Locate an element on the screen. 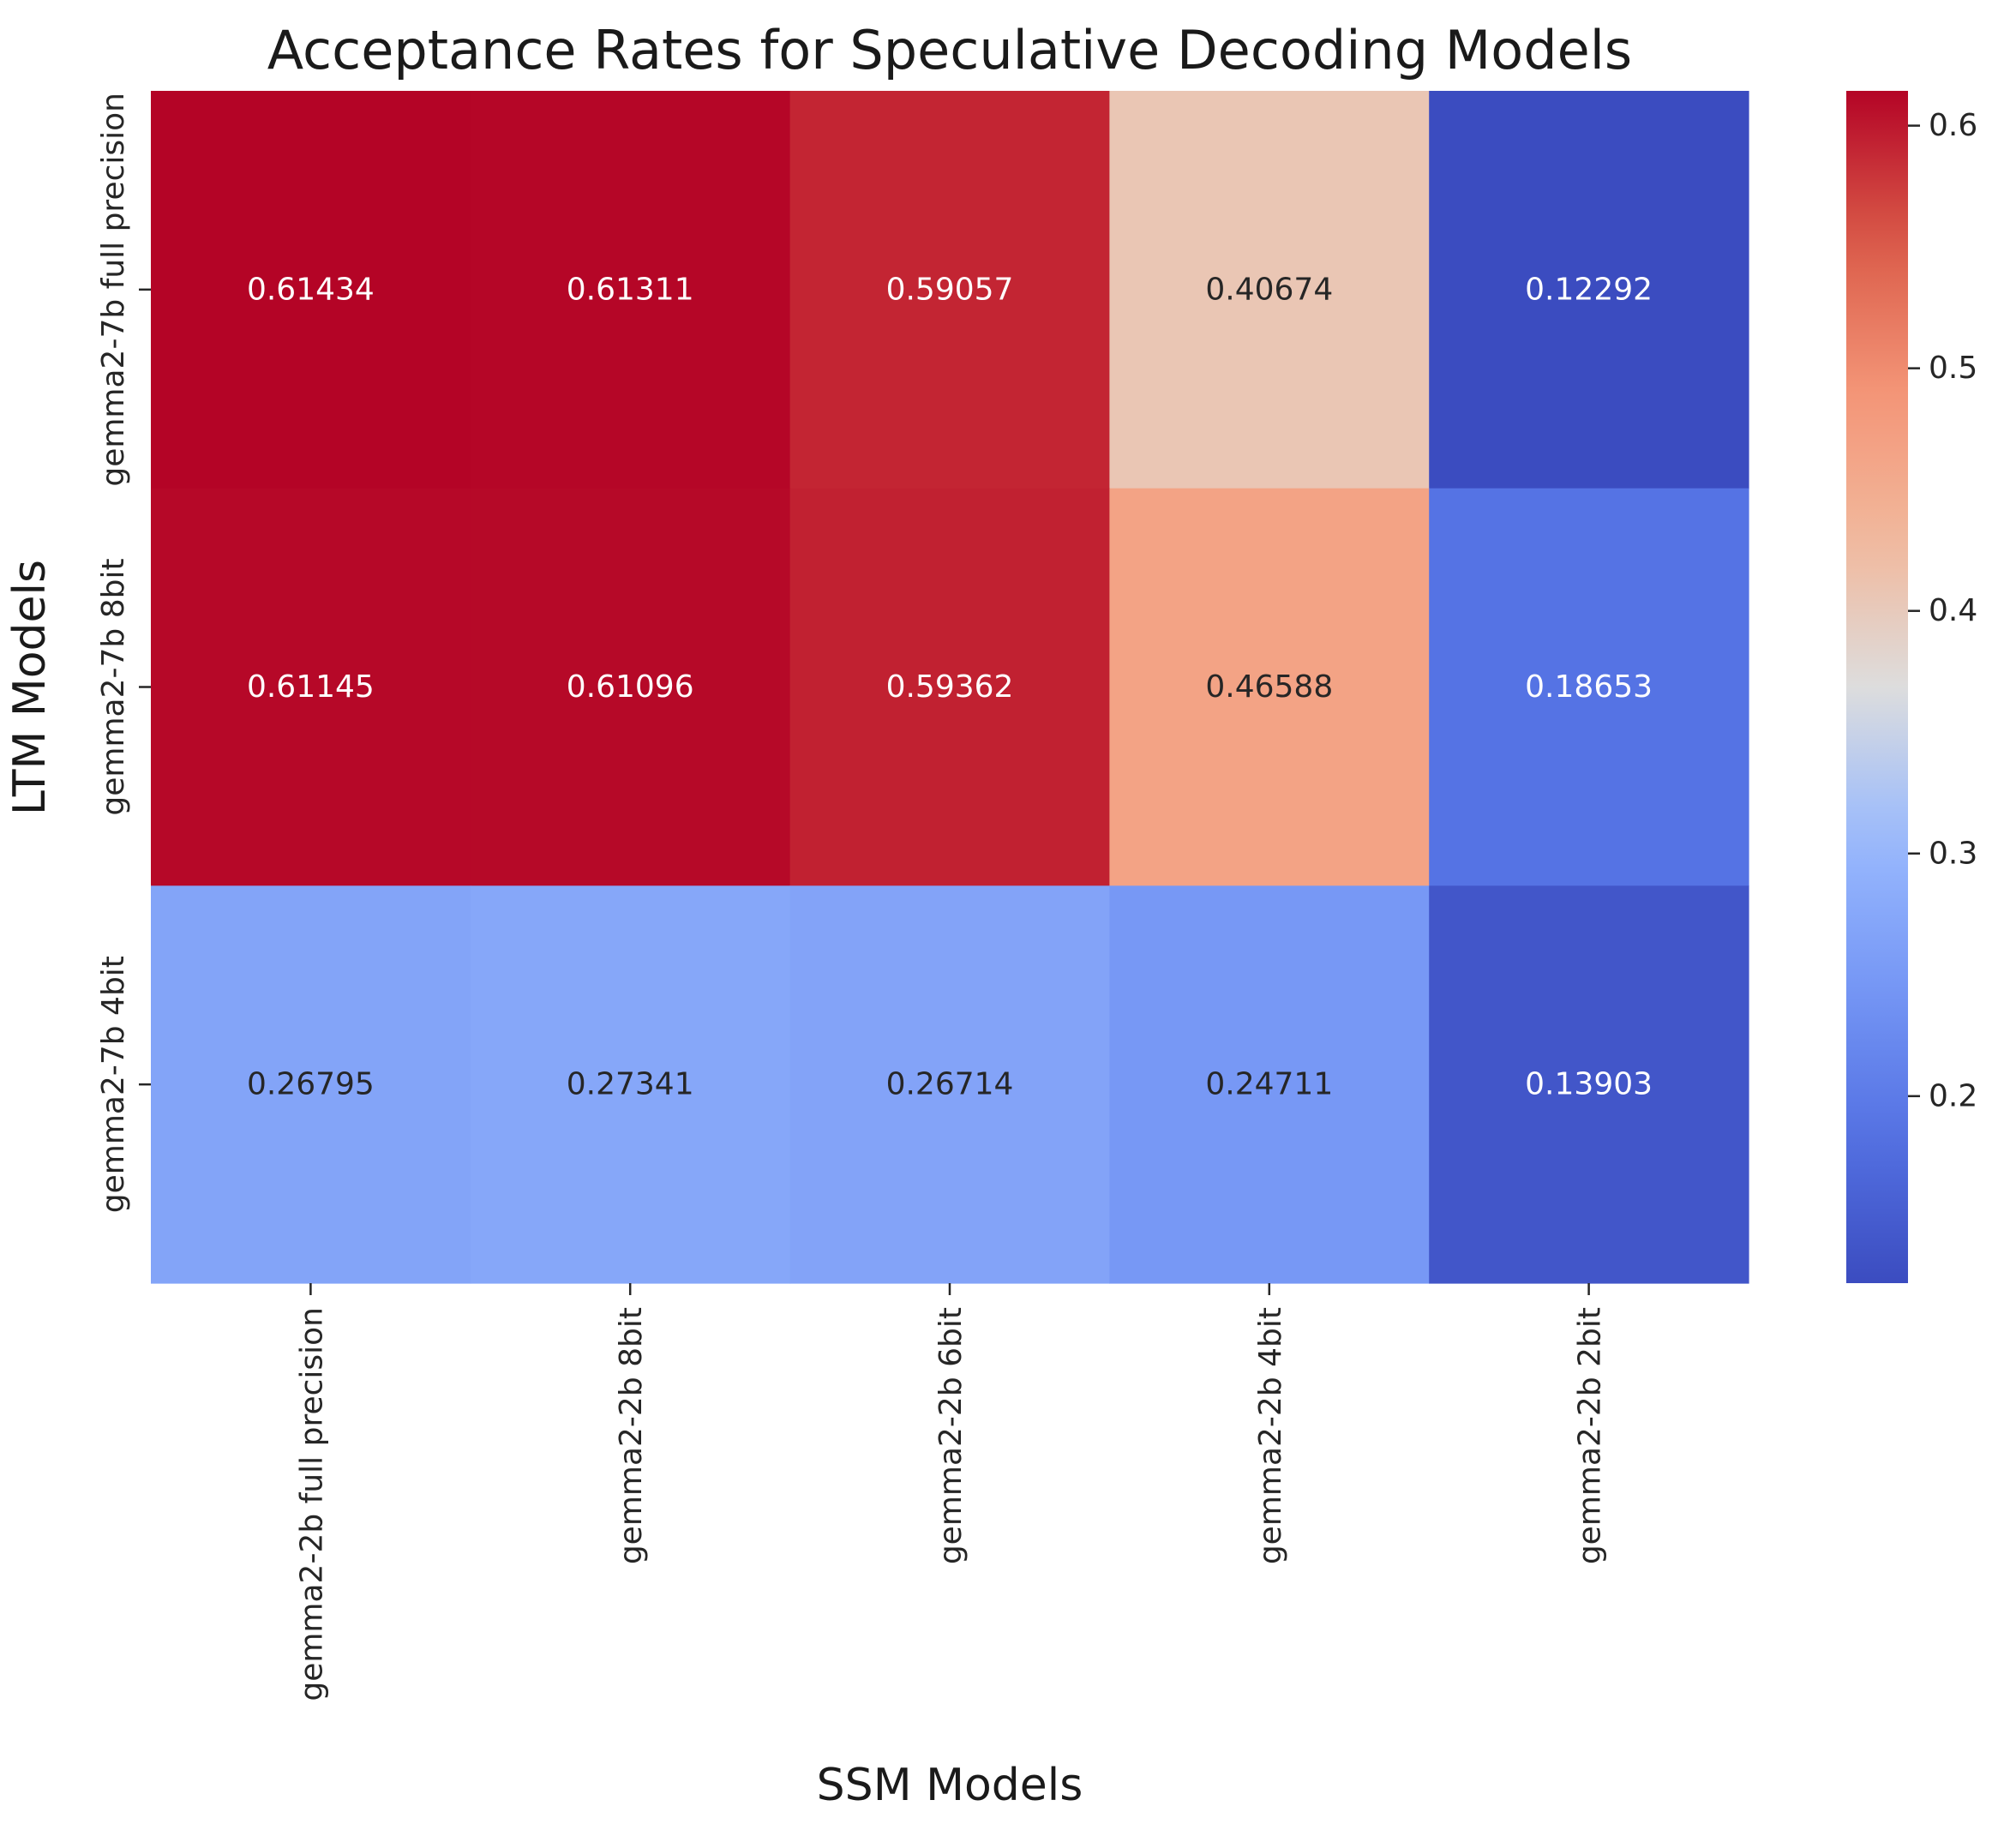 The image size is (2010, 1848). cell-value-label: 0.27341 is located at coordinates (630, 1084).